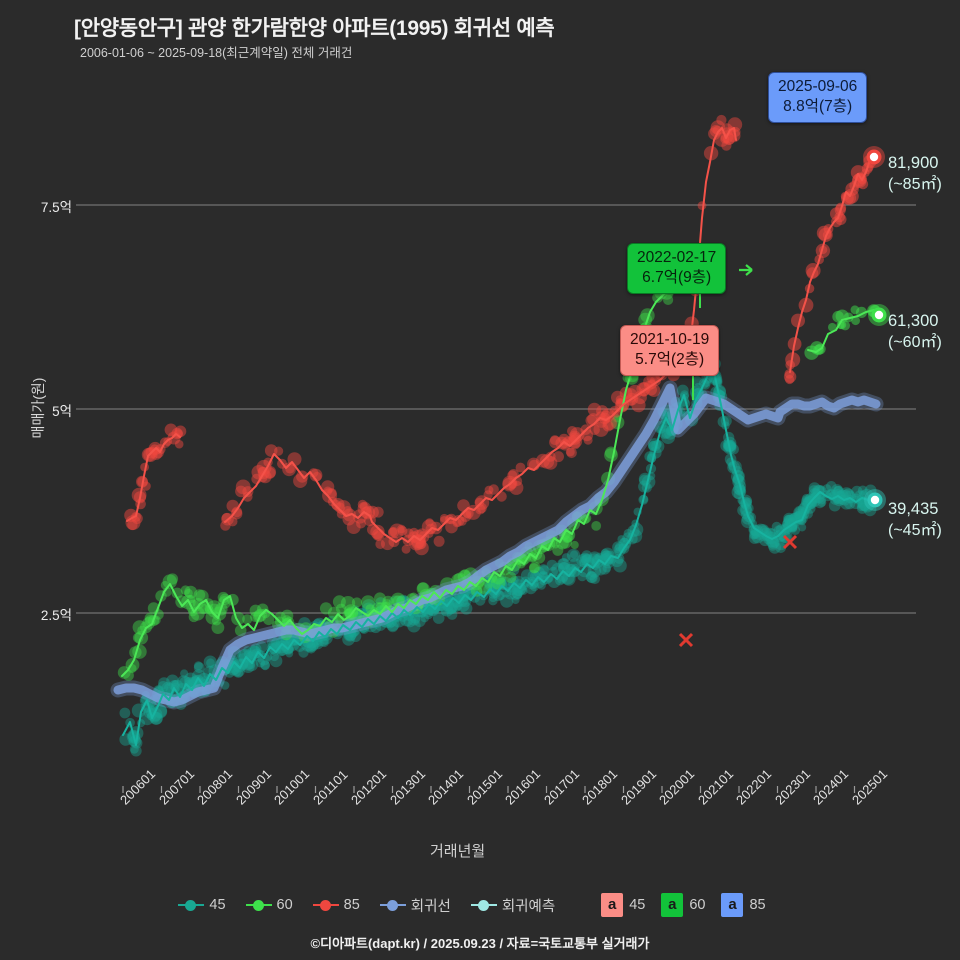 Image resolution: width=960 pixels, height=960 pixels. Describe the element at coordinates (818, 98) in the screenshot. I see `callout-85: 2025-09-06 8.8억(7층)` at that location.